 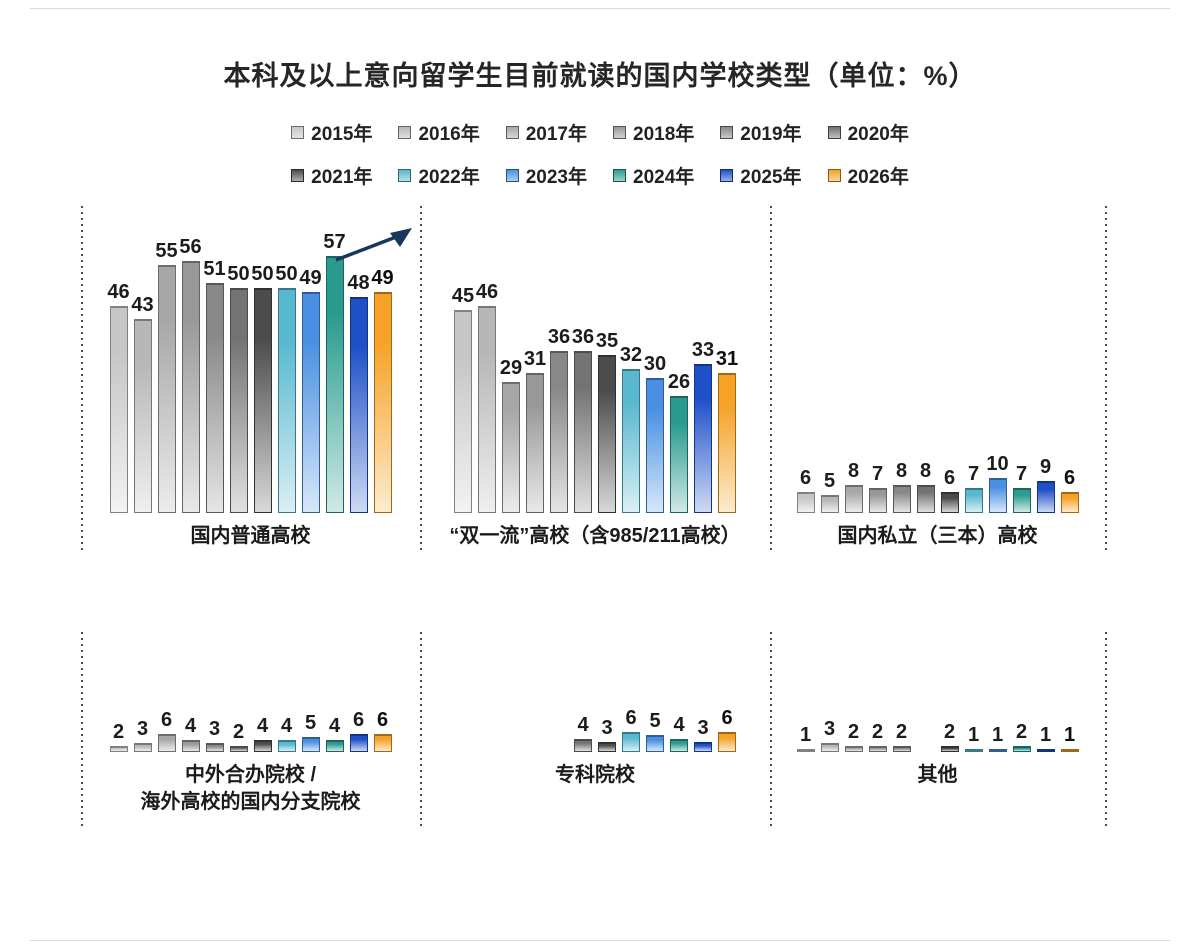 What do you see at coordinates (556, 177) in the screenshot?
I see `legend-label: 2023年` at bounding box center [556, 177].